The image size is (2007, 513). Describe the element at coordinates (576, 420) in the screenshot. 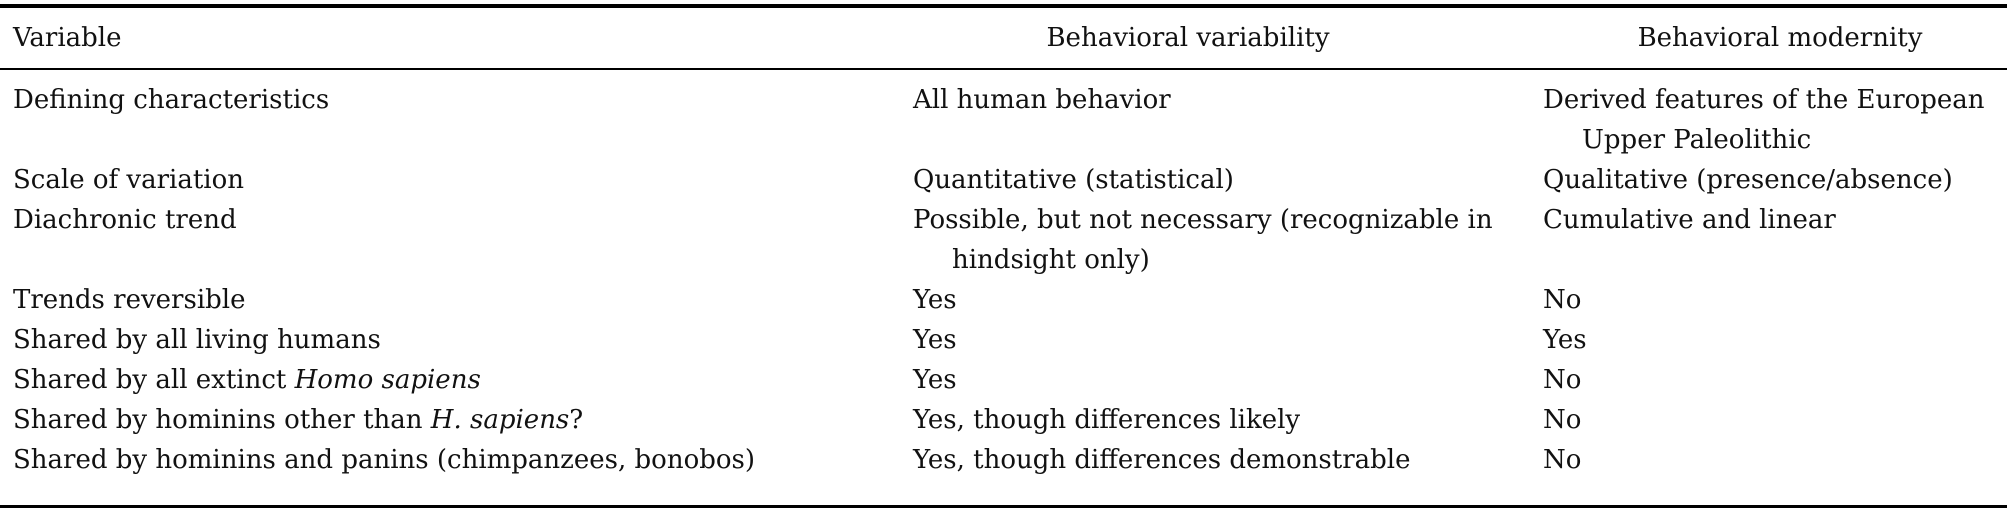

I see `cell-variable-suffix: ?` at that location.